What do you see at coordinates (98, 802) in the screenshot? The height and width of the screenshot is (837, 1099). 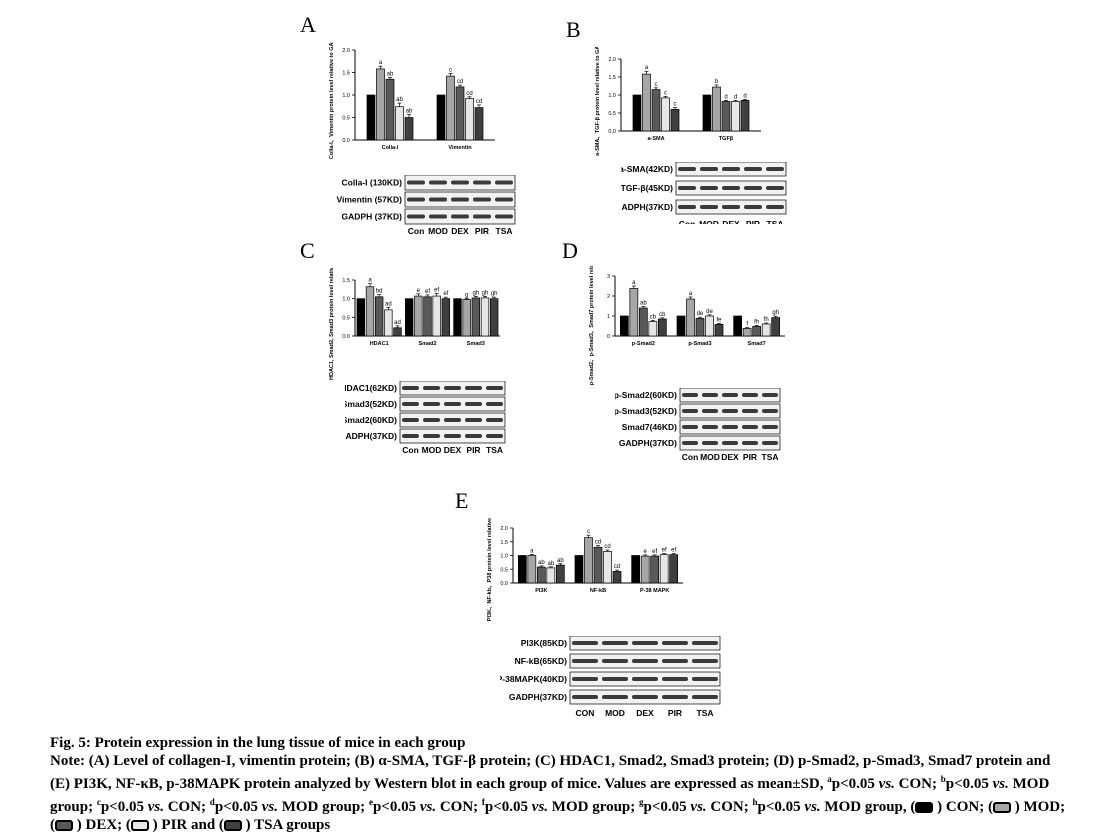 I see `sig-marker: c` at bounding box center [98, 802].